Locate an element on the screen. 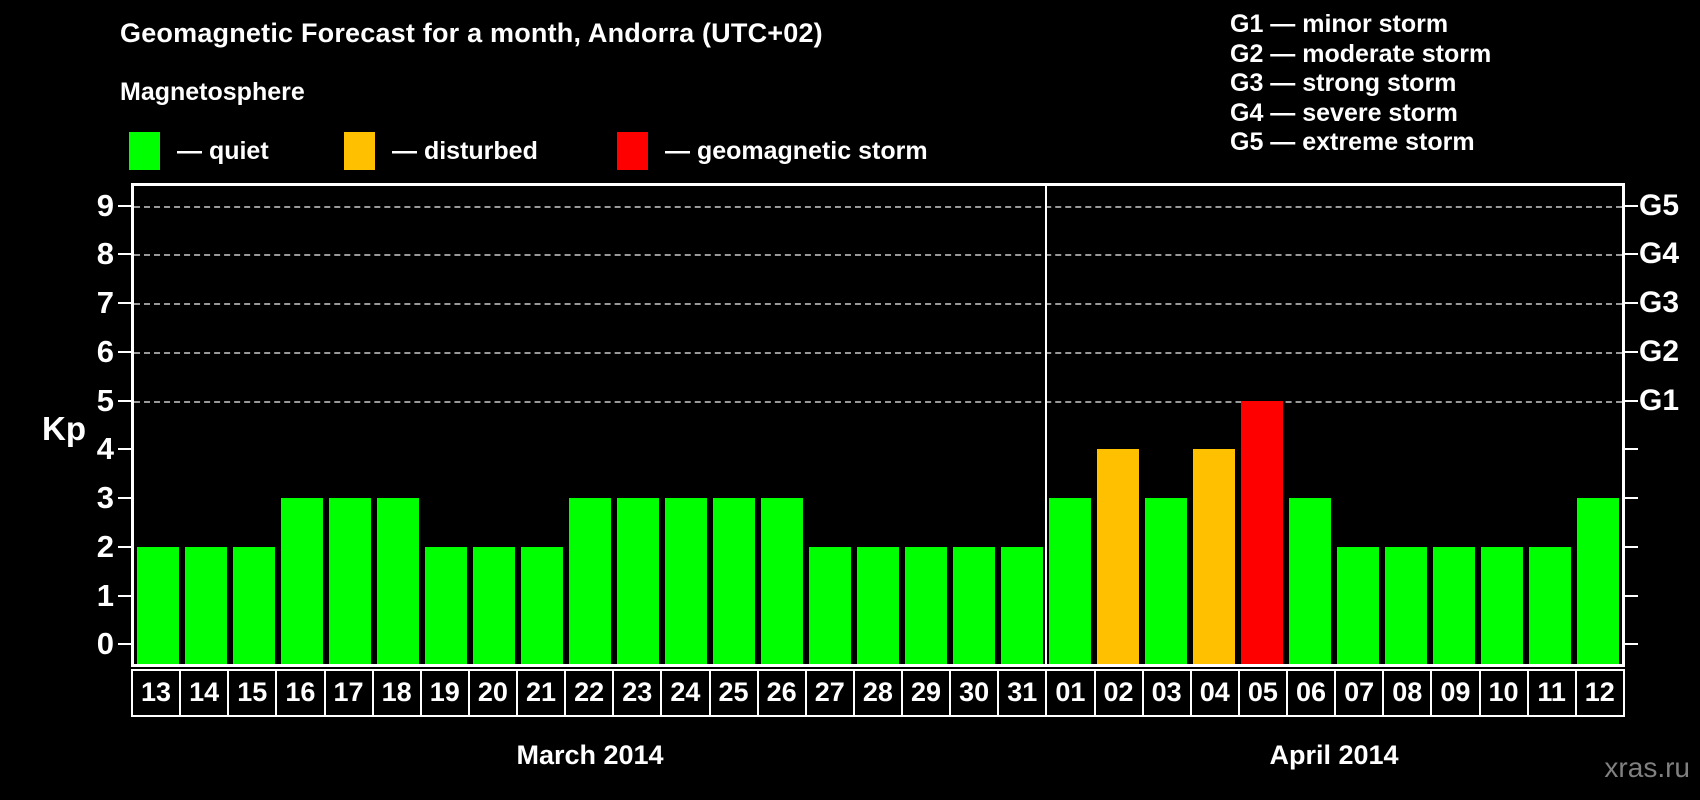 The width and height of the screenshot is (1700, 800). legend-item-storm: — geomagnetic storm is located at coordinates (772, 151).